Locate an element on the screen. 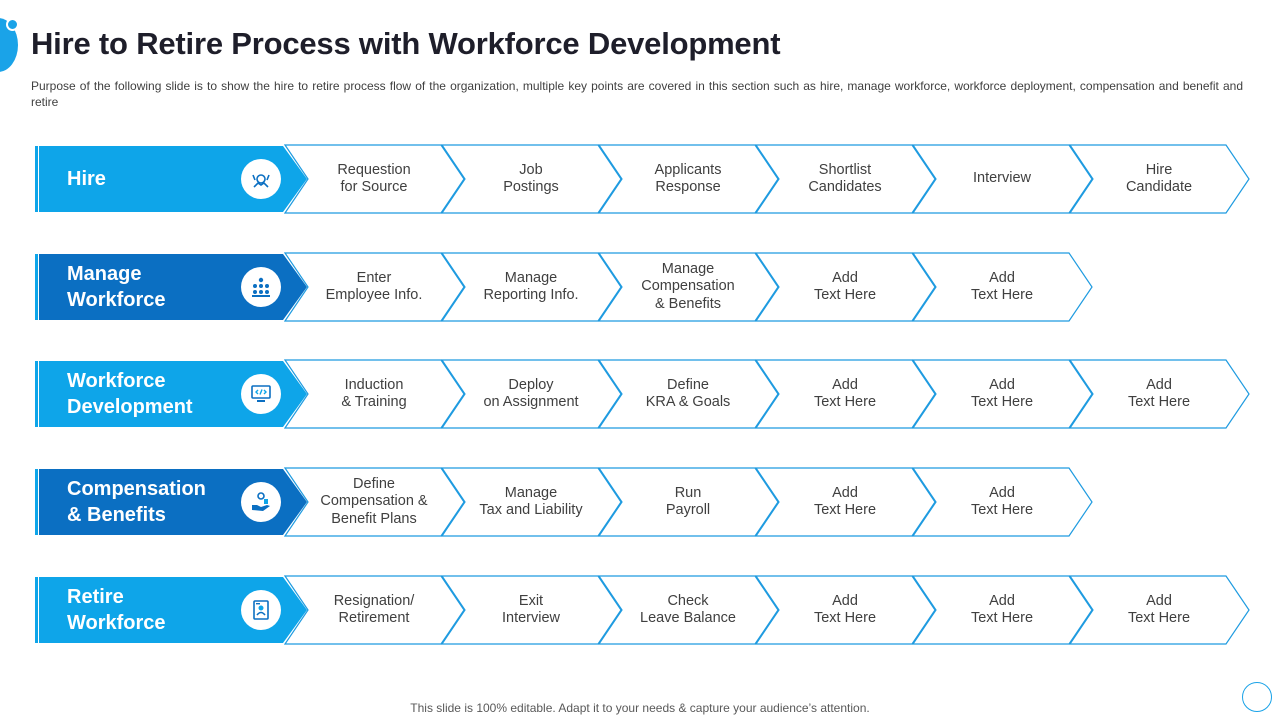  process-step-label: Requestion for Source is located at coordinates (374, 178).